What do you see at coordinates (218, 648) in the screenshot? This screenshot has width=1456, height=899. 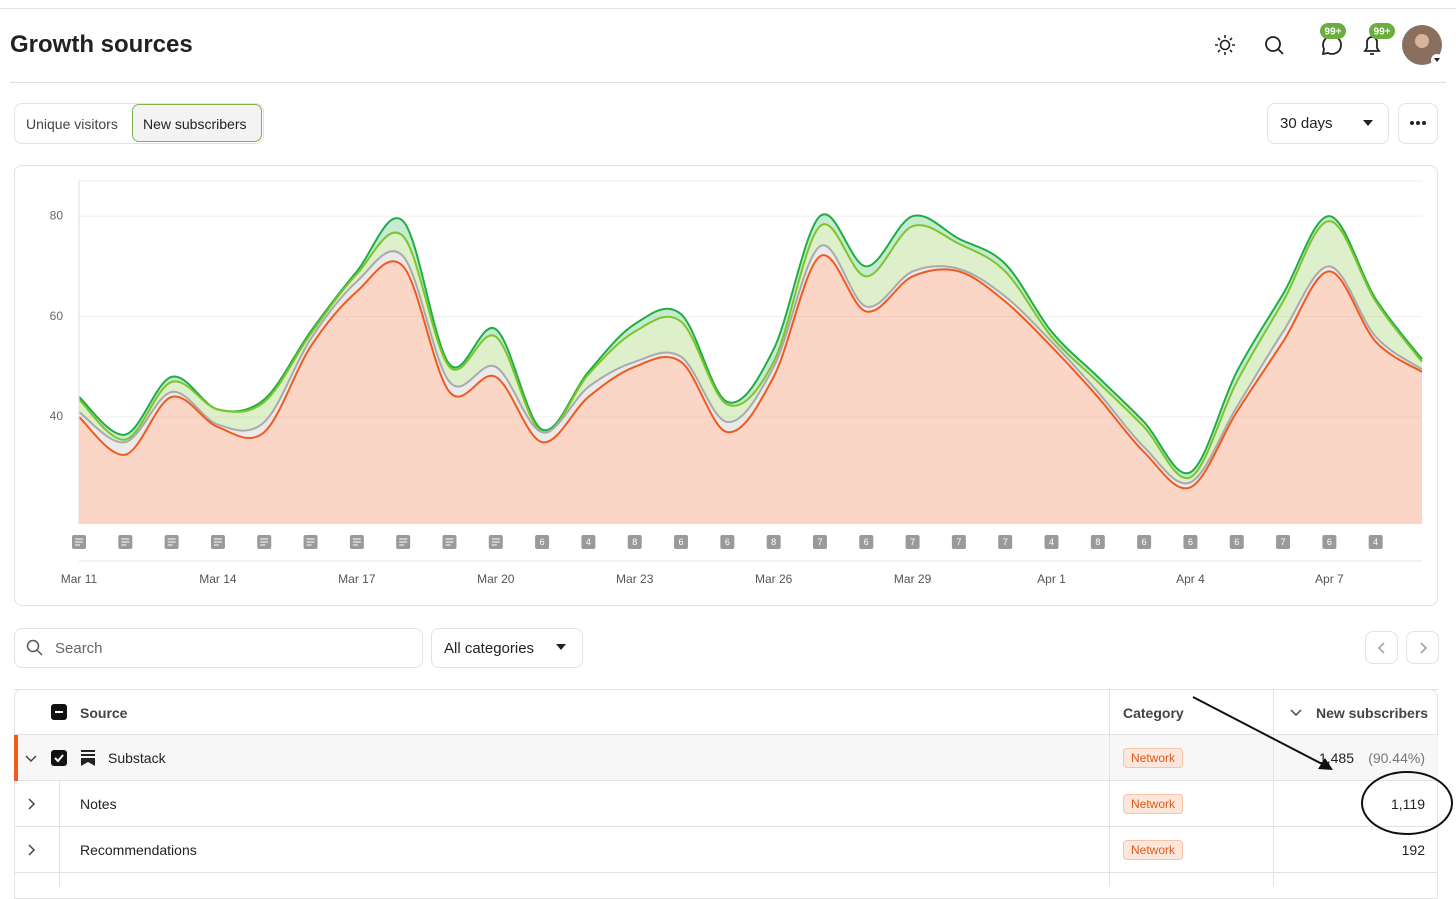 I see `search-box` at bounding box center [218, 648].